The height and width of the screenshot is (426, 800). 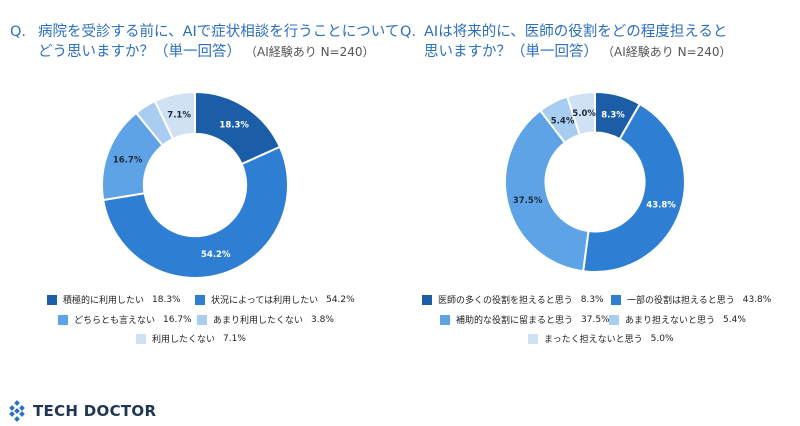 What do you see at coordinates (322, 319) in the screenshot?
I see `legend-value: 3.8%` at bounding box center [322, 319].